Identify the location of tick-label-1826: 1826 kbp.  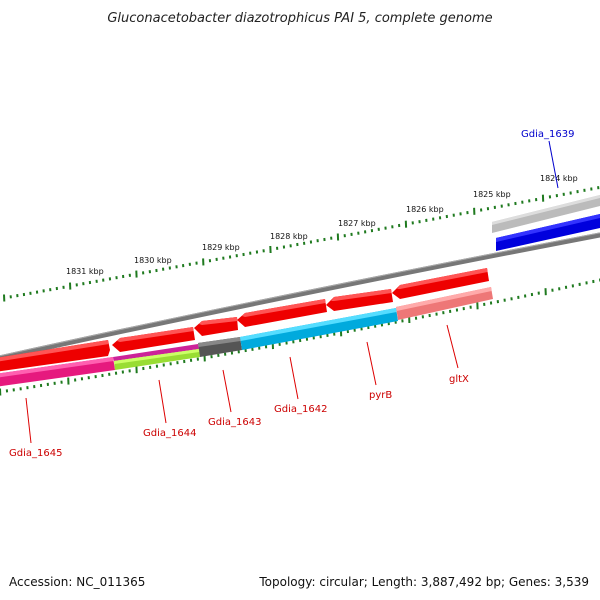
(425, 209).